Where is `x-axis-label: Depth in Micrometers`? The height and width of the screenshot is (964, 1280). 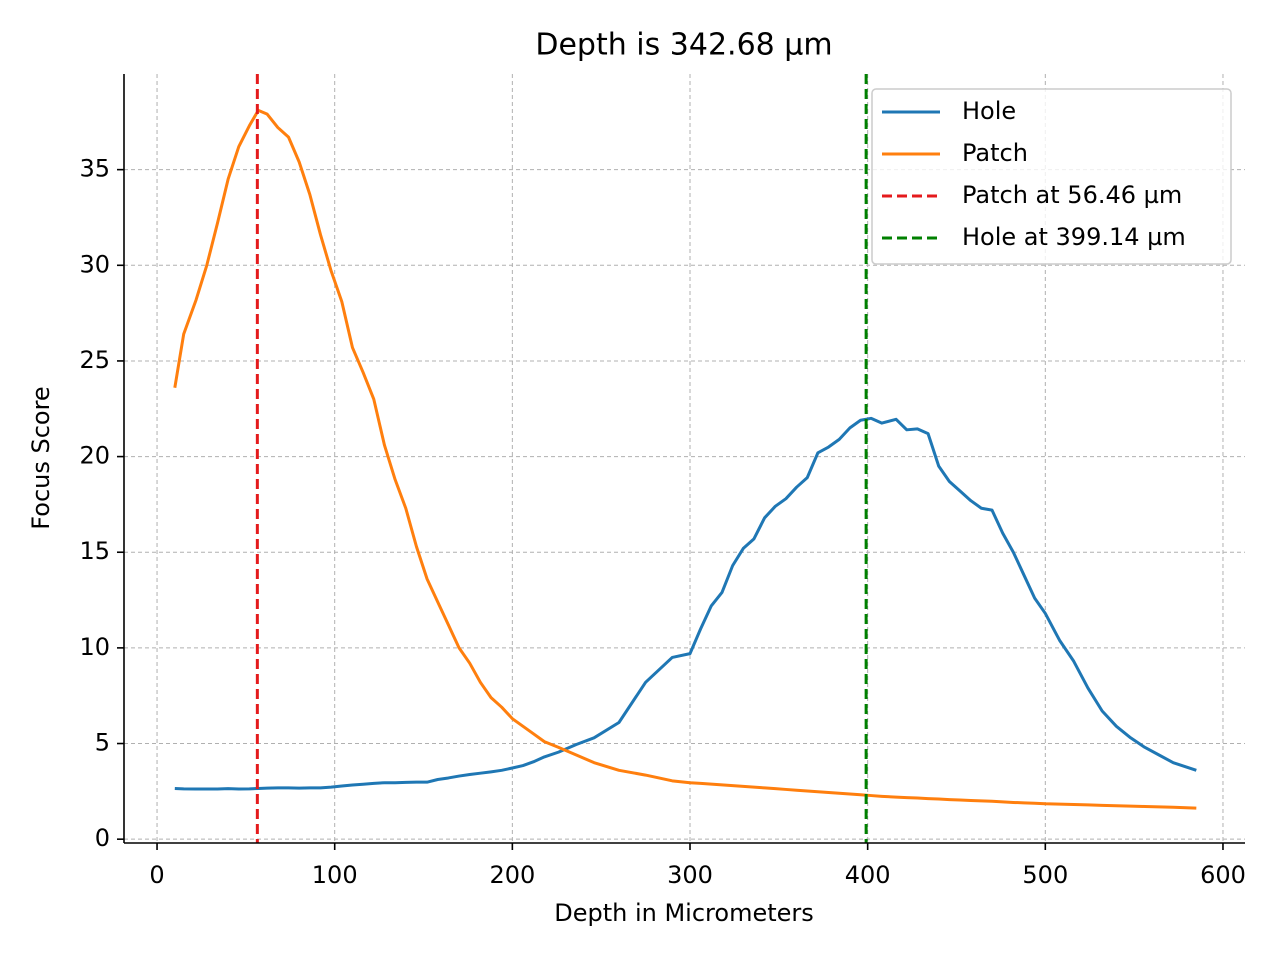
x-axis-label: Depth in Micrometers is located at coordinates (684, 913).